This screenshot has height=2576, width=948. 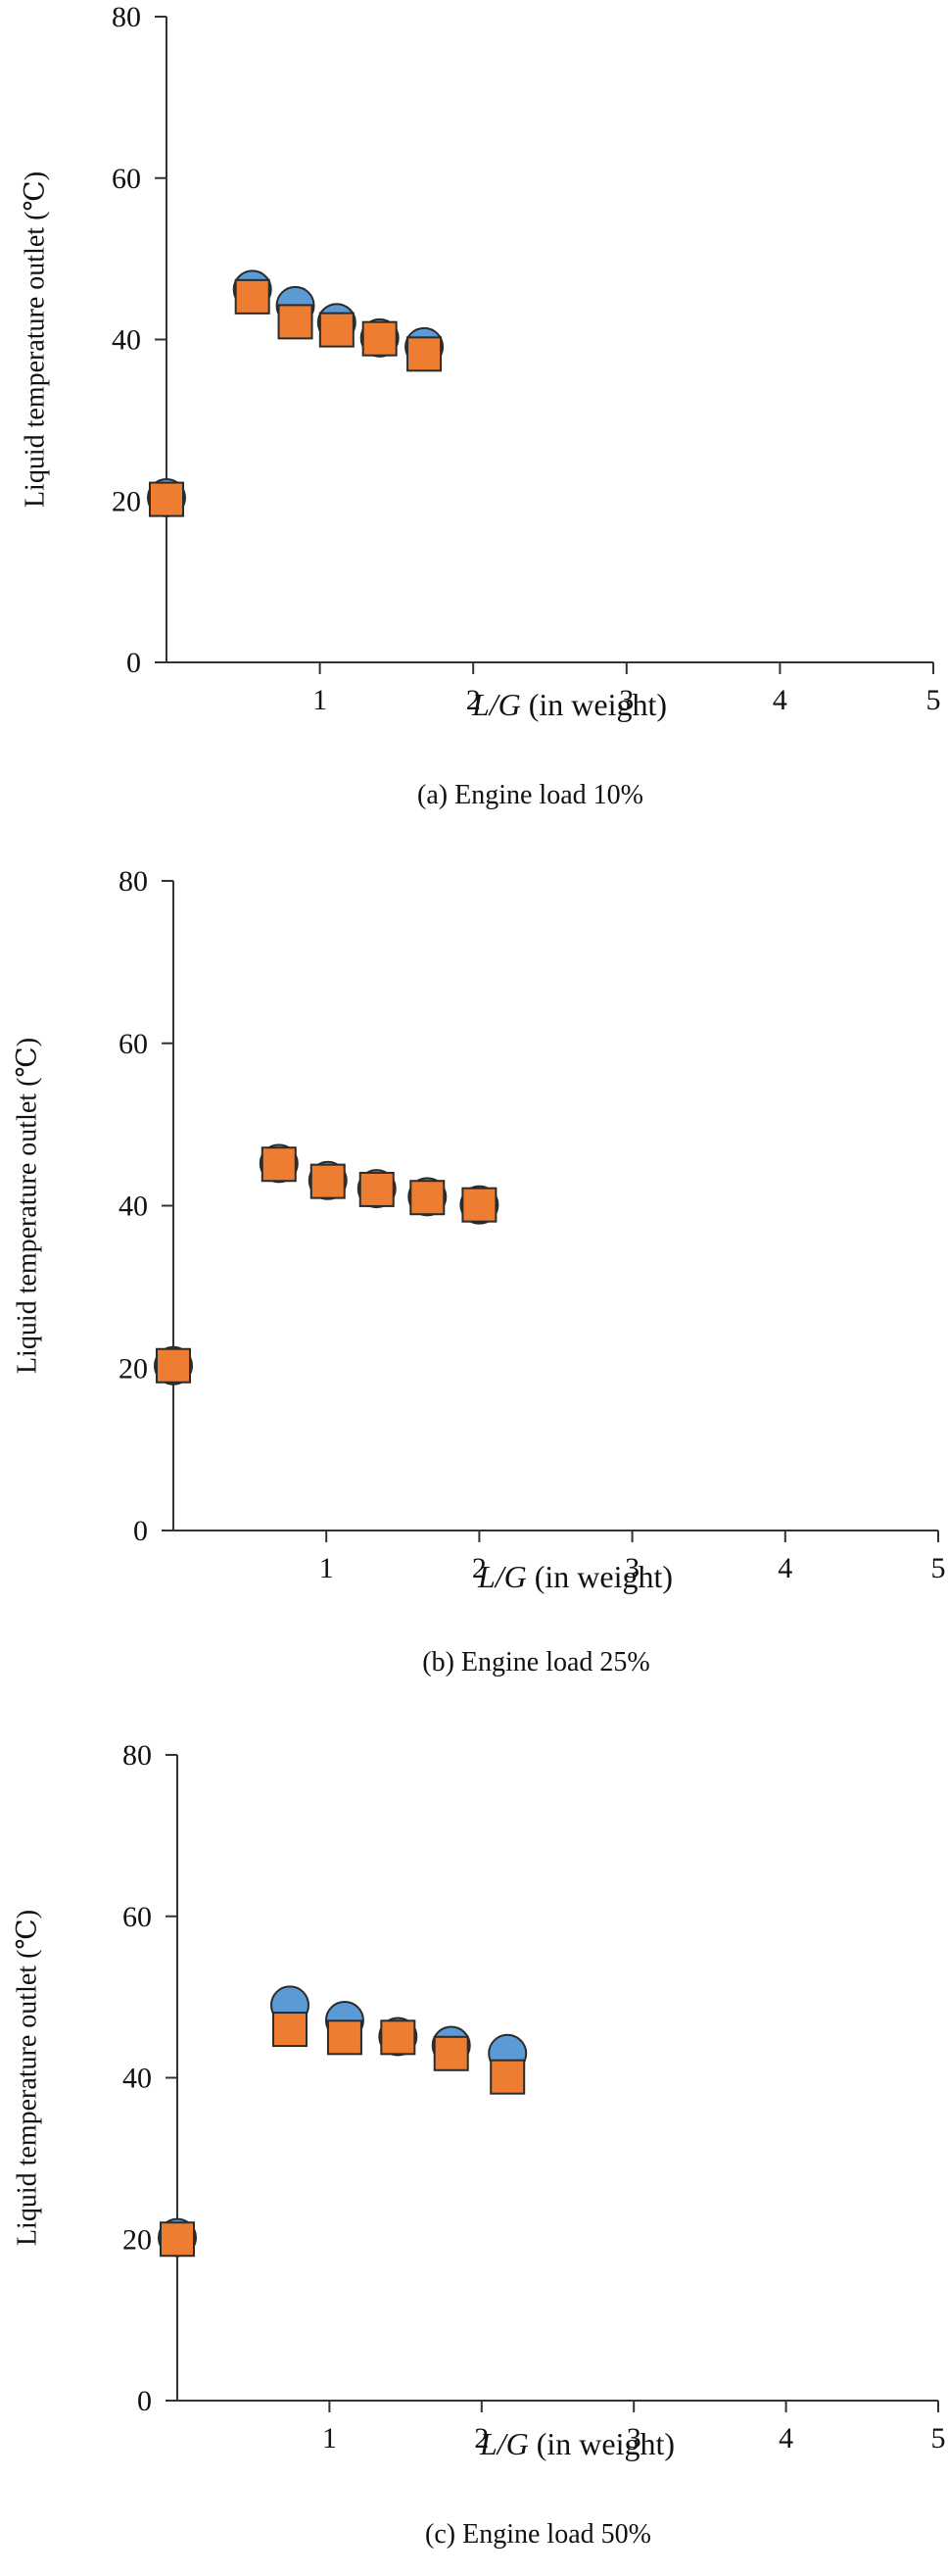 I want to click on chart-caption: (b) Engine load 25%, so click(x=536, y=1662).